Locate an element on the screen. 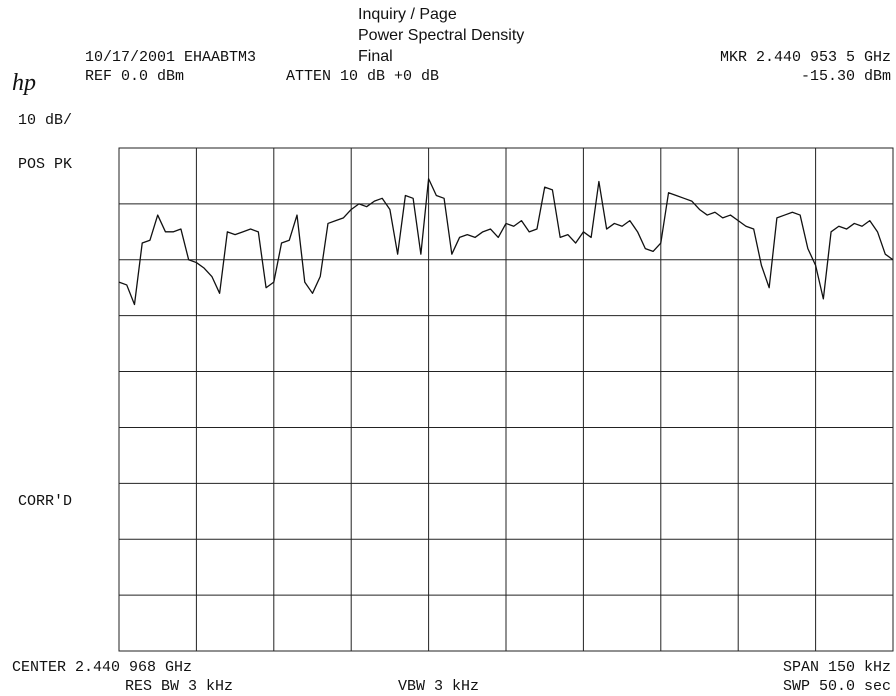  date-id: 10/17/2001 EHAABTM3 is located at coordinates (170, 57).